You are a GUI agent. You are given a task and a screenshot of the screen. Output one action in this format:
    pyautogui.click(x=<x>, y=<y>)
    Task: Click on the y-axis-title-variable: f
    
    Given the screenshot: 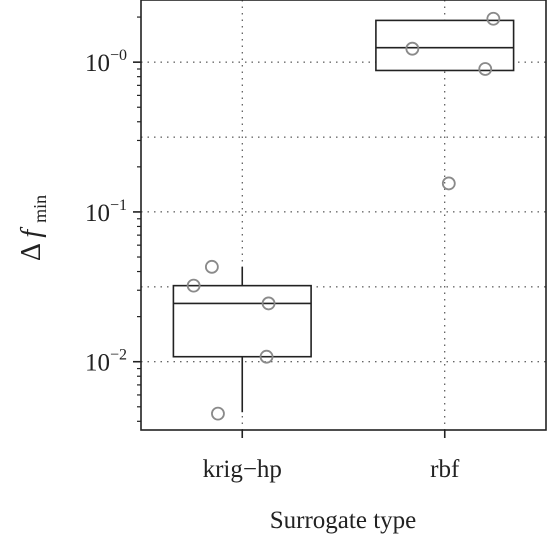 What is the action you would take?
    pyautogui.click(x=31, y=232)
    